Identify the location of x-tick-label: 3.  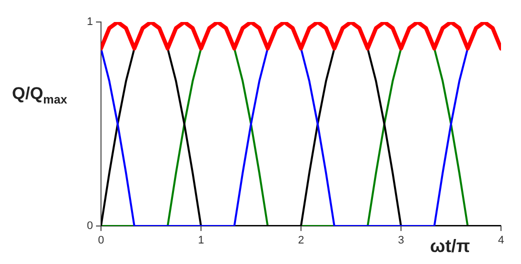
(401, 240).